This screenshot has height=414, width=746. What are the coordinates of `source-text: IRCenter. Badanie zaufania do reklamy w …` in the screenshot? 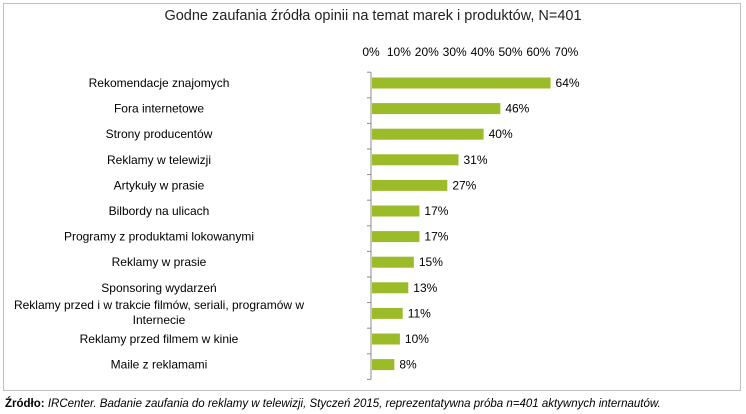 It's located at (354, 404).